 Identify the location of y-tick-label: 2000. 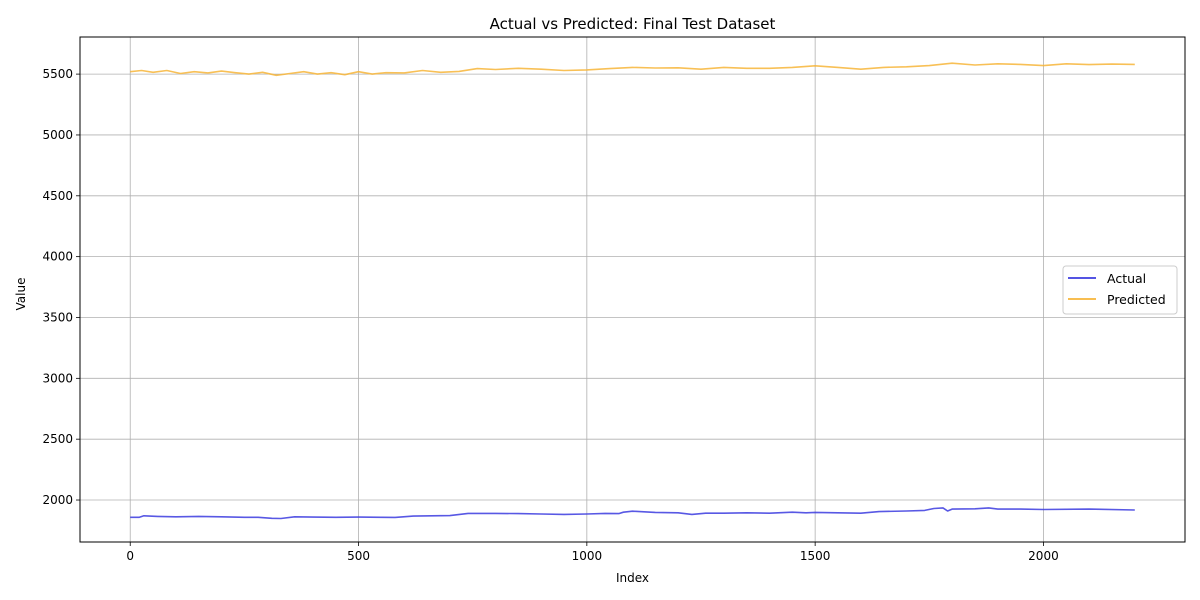
(57, 500).